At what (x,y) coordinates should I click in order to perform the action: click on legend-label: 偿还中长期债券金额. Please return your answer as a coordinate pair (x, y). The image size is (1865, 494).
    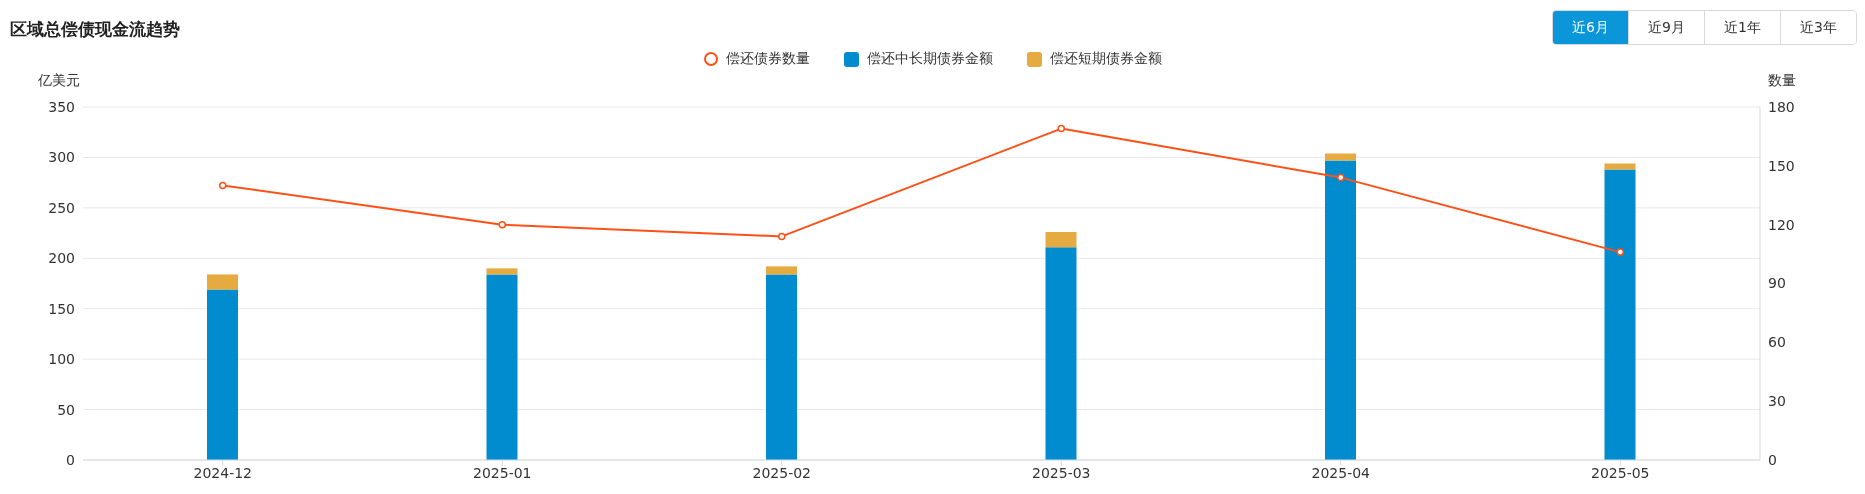
    Looking at the image, I should click on (929, 59).